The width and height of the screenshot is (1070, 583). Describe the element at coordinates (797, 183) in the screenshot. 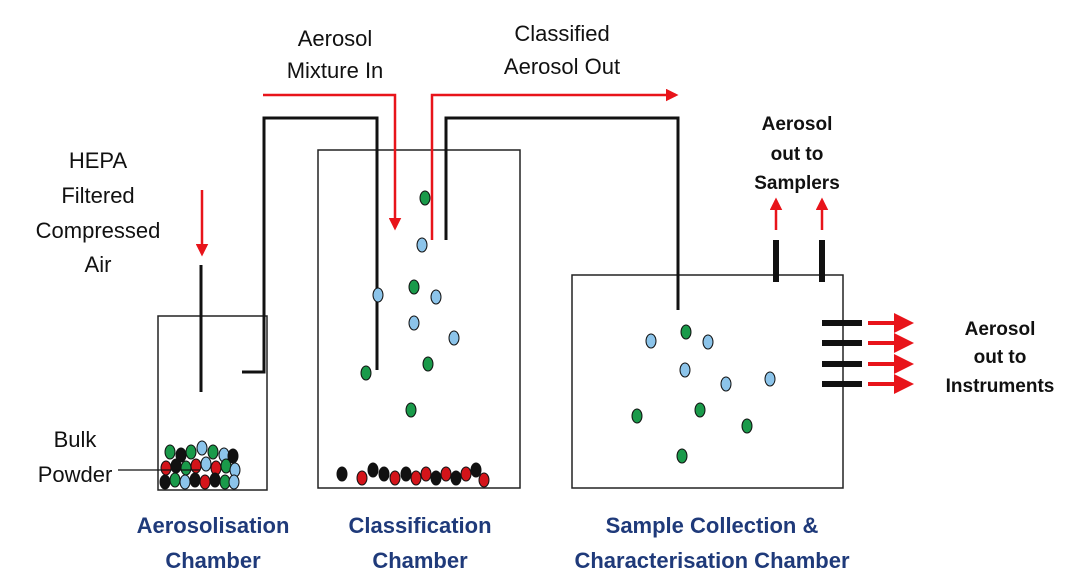

I see `samplers-label: Samplers` at that location.